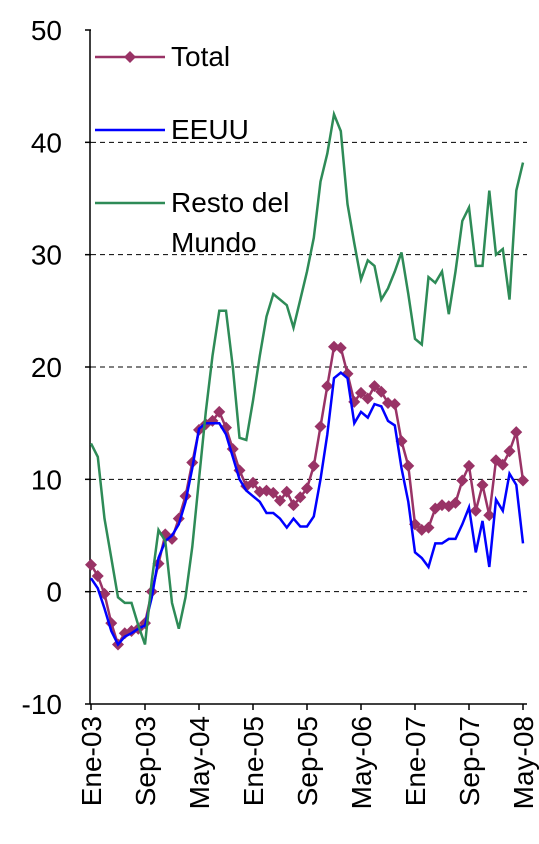 This screenshot has width=539, height=844. Describe the element at coordinates (46, 479) in the screenshot. I see `y-tick-label: 10` at that location.